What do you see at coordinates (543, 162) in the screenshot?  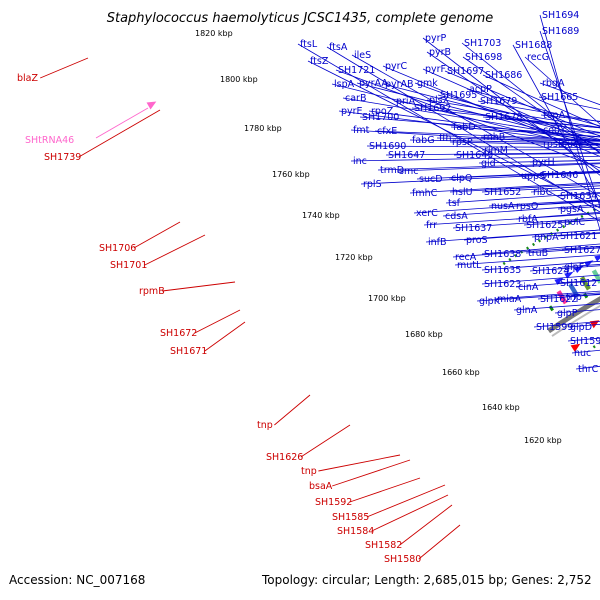 I see `forward-gene-label: pyrH` at bounding box center [543, 162].